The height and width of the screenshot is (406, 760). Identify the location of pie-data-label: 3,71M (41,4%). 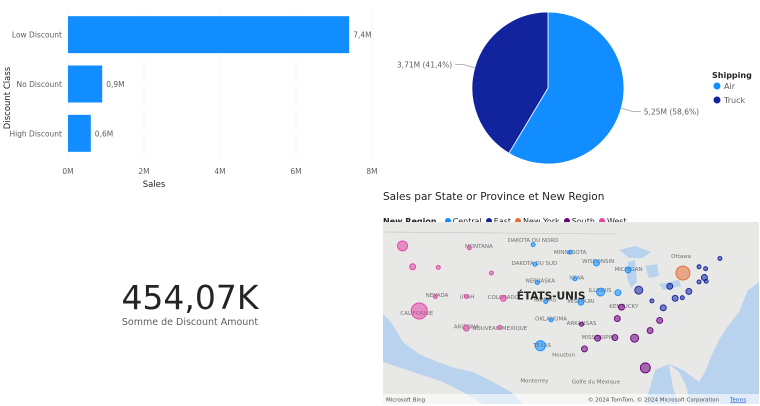
(424, 65).